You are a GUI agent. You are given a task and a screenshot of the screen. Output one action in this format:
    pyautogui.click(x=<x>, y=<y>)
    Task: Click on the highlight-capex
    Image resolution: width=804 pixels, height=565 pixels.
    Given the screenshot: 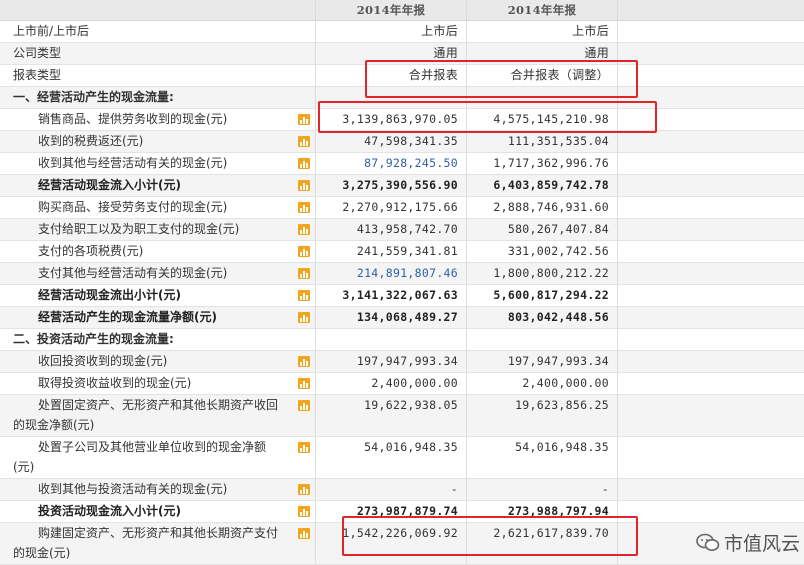 What is the action you would take?
    pyautogui.click(x=490, y=536)
    